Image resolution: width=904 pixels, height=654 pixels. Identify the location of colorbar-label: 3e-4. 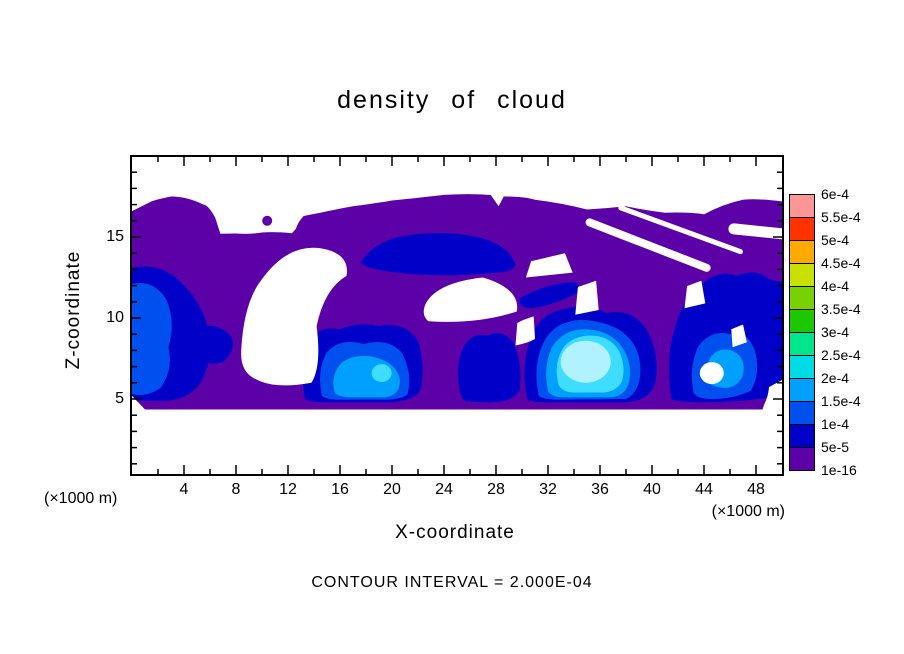
(835, 332).